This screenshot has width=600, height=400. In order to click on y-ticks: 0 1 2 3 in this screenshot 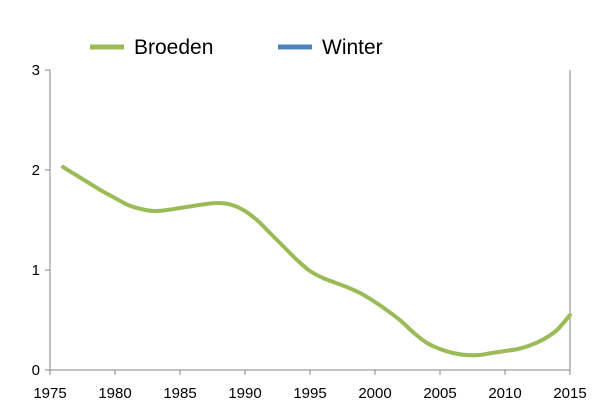, I will do `click(41, 220)`.